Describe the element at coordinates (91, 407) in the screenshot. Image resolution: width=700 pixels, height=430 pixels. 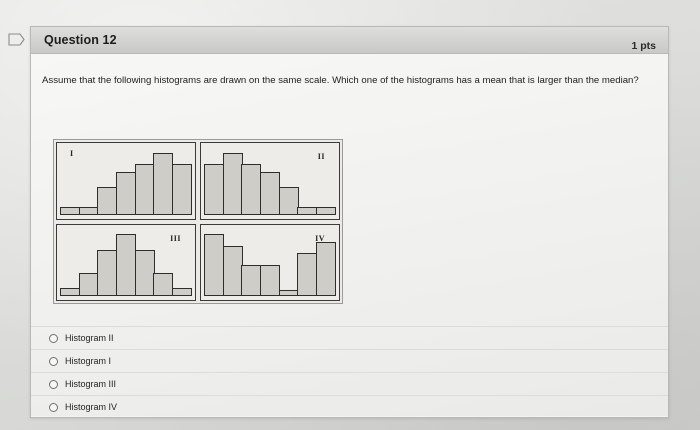
I see `answer-label: Histogram IV` at that location.